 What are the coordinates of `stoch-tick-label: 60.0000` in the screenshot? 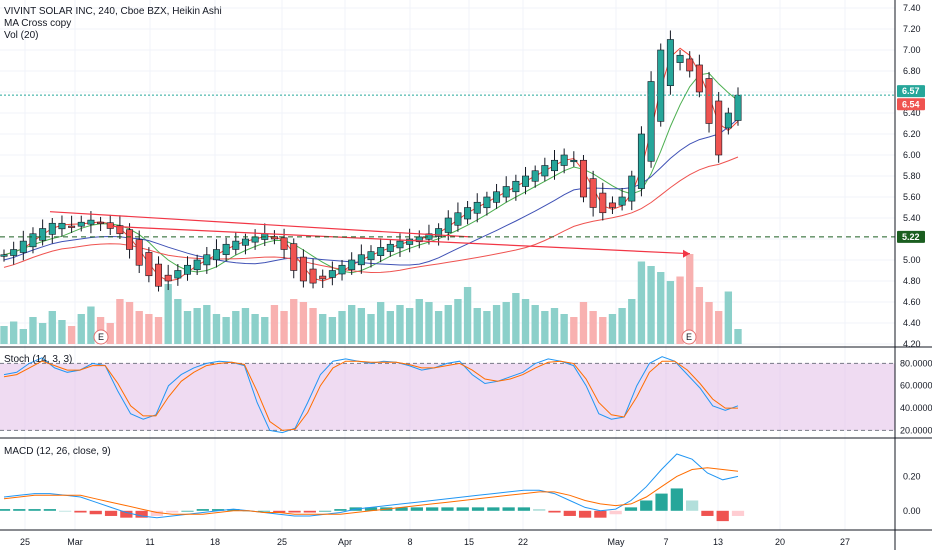 It's located at (916, 386).